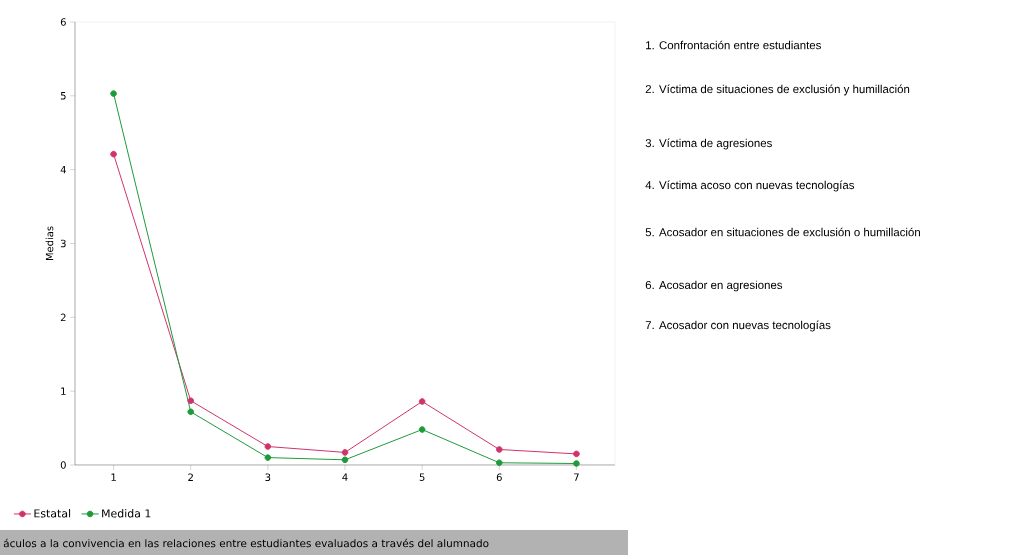 This screenshot has width=1020, height=555. What do you see at coordinates (63, 243) in the screenshot?
I see `y-tick-label: 3` at bounding box center [63, 243].